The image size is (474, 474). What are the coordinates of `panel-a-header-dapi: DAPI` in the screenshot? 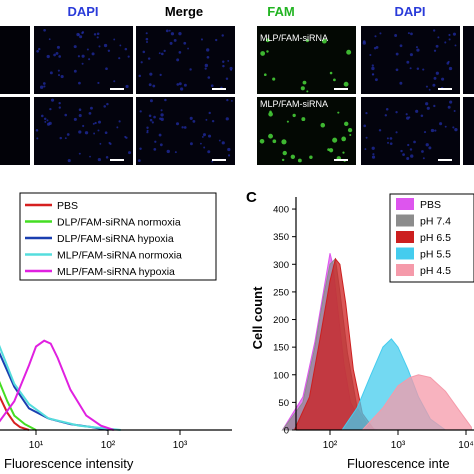 It's located at (82, 11).